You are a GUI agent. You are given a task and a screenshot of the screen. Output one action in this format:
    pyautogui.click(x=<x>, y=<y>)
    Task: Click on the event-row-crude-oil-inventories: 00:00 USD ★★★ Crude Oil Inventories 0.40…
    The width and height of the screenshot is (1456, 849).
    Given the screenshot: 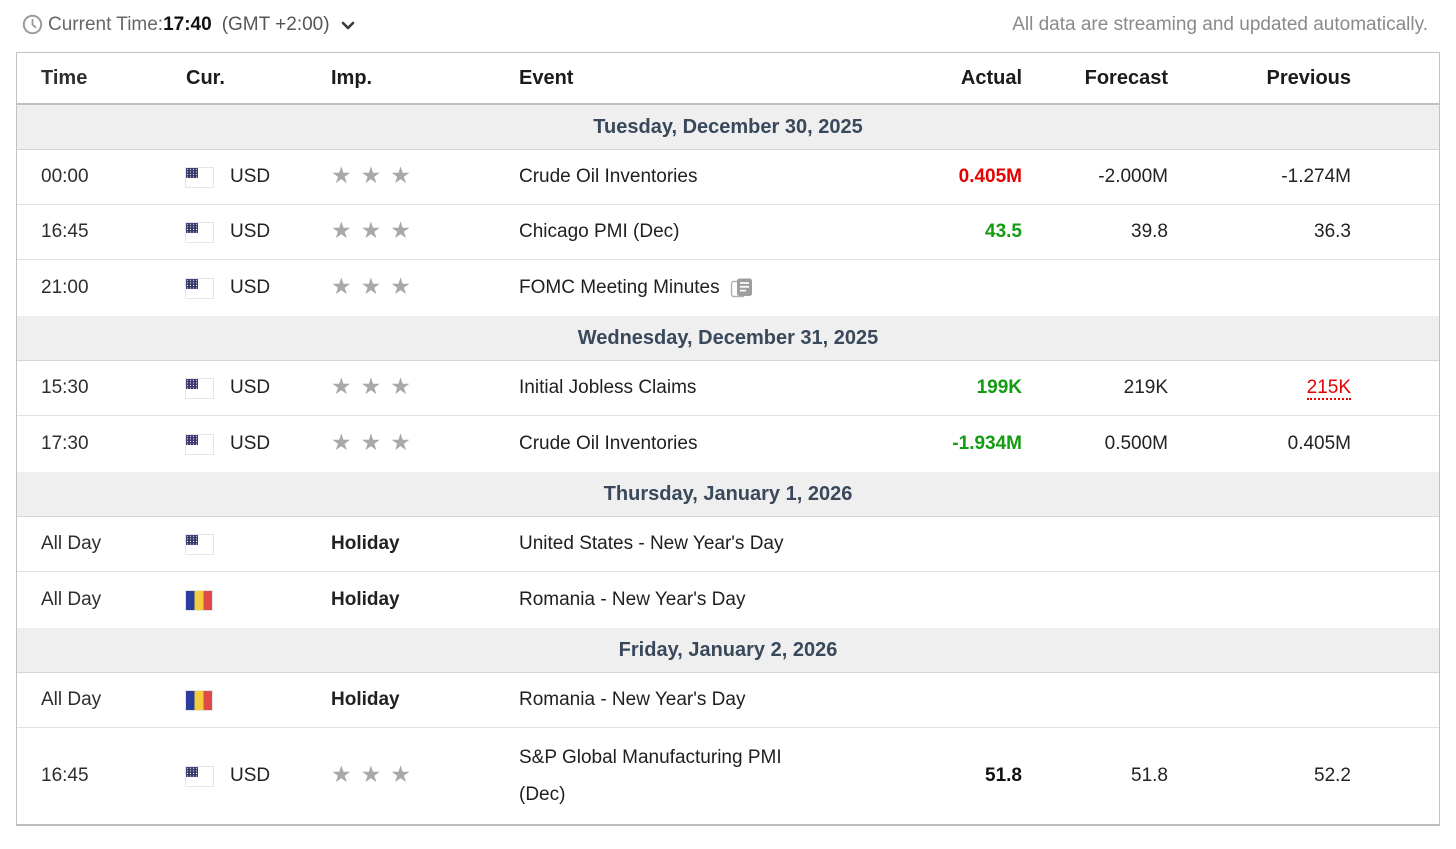 What is the action you would take?
    pyautogui.click(x=728, y=177)
    